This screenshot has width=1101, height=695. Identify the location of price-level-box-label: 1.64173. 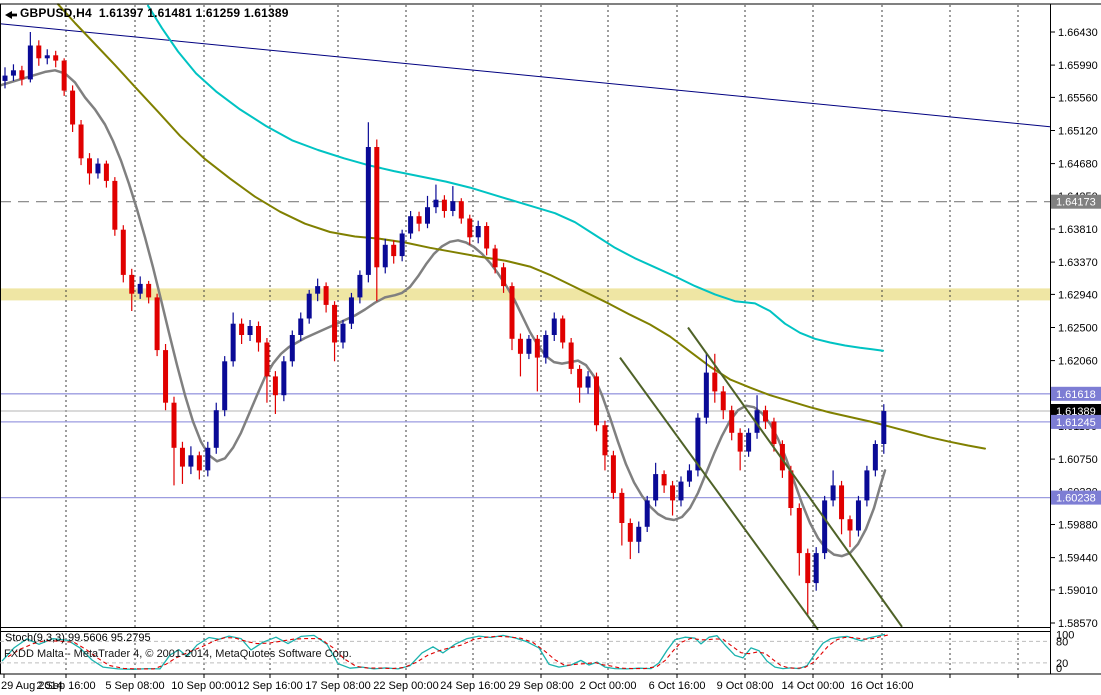
(1076, 203).